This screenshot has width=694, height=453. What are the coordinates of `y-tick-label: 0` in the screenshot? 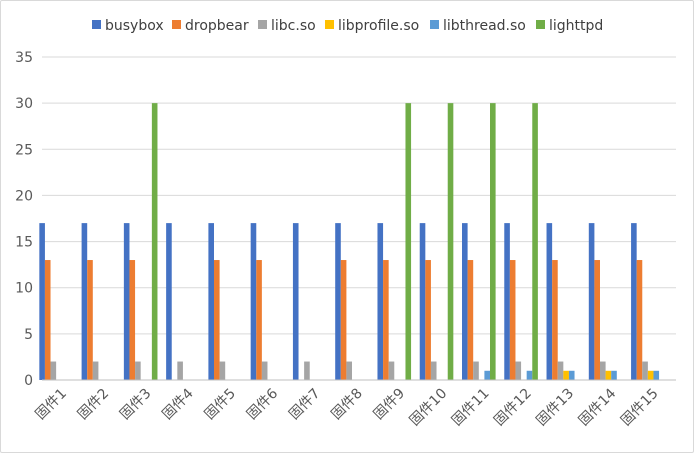 It's located at (28, 381).